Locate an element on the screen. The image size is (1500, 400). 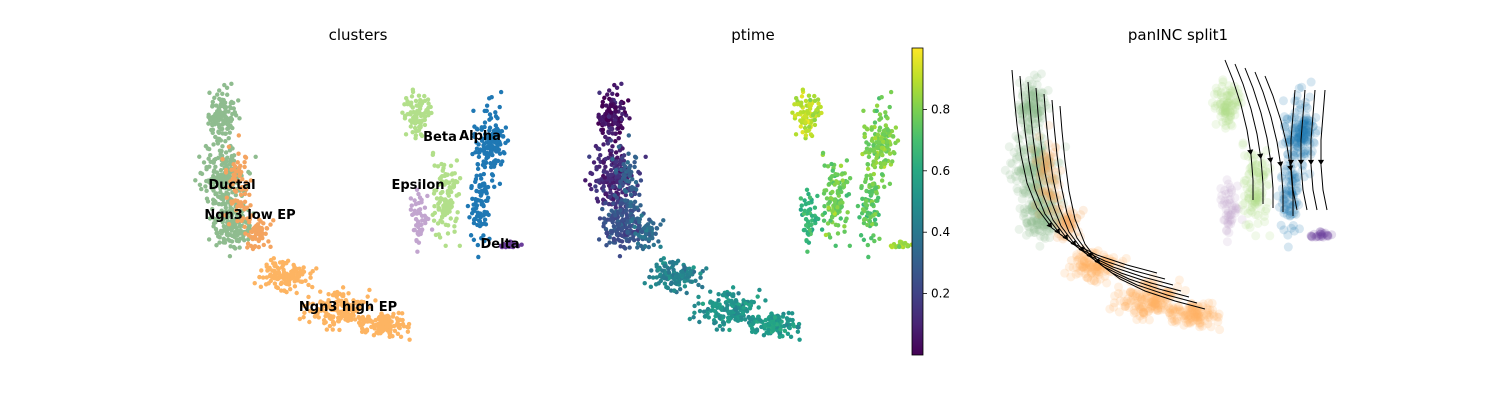
colorbar-gradient is located at coordinates (917, 201).